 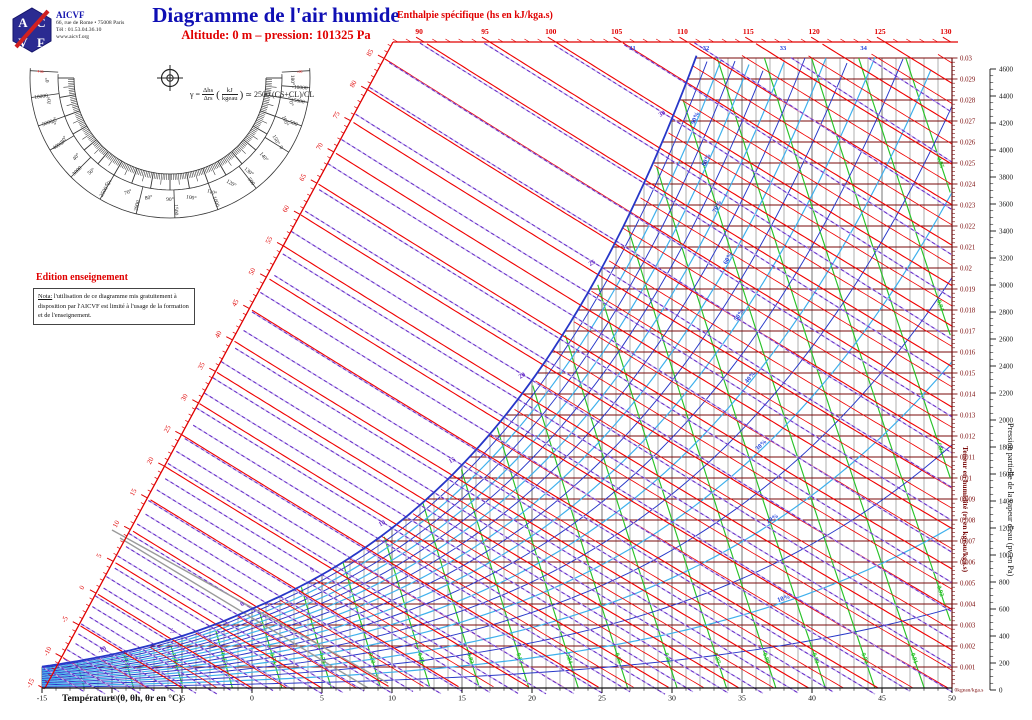 What do you see at coordinates (201, 366) in the screenshot?
I see `svg-text: 35` at bounding box center [201, 366].